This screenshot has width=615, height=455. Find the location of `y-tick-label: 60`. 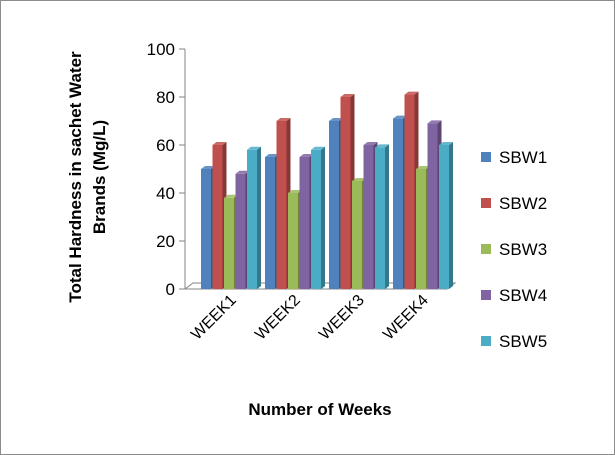

y-tick-label: 60 is located at coordinates (165, 145).